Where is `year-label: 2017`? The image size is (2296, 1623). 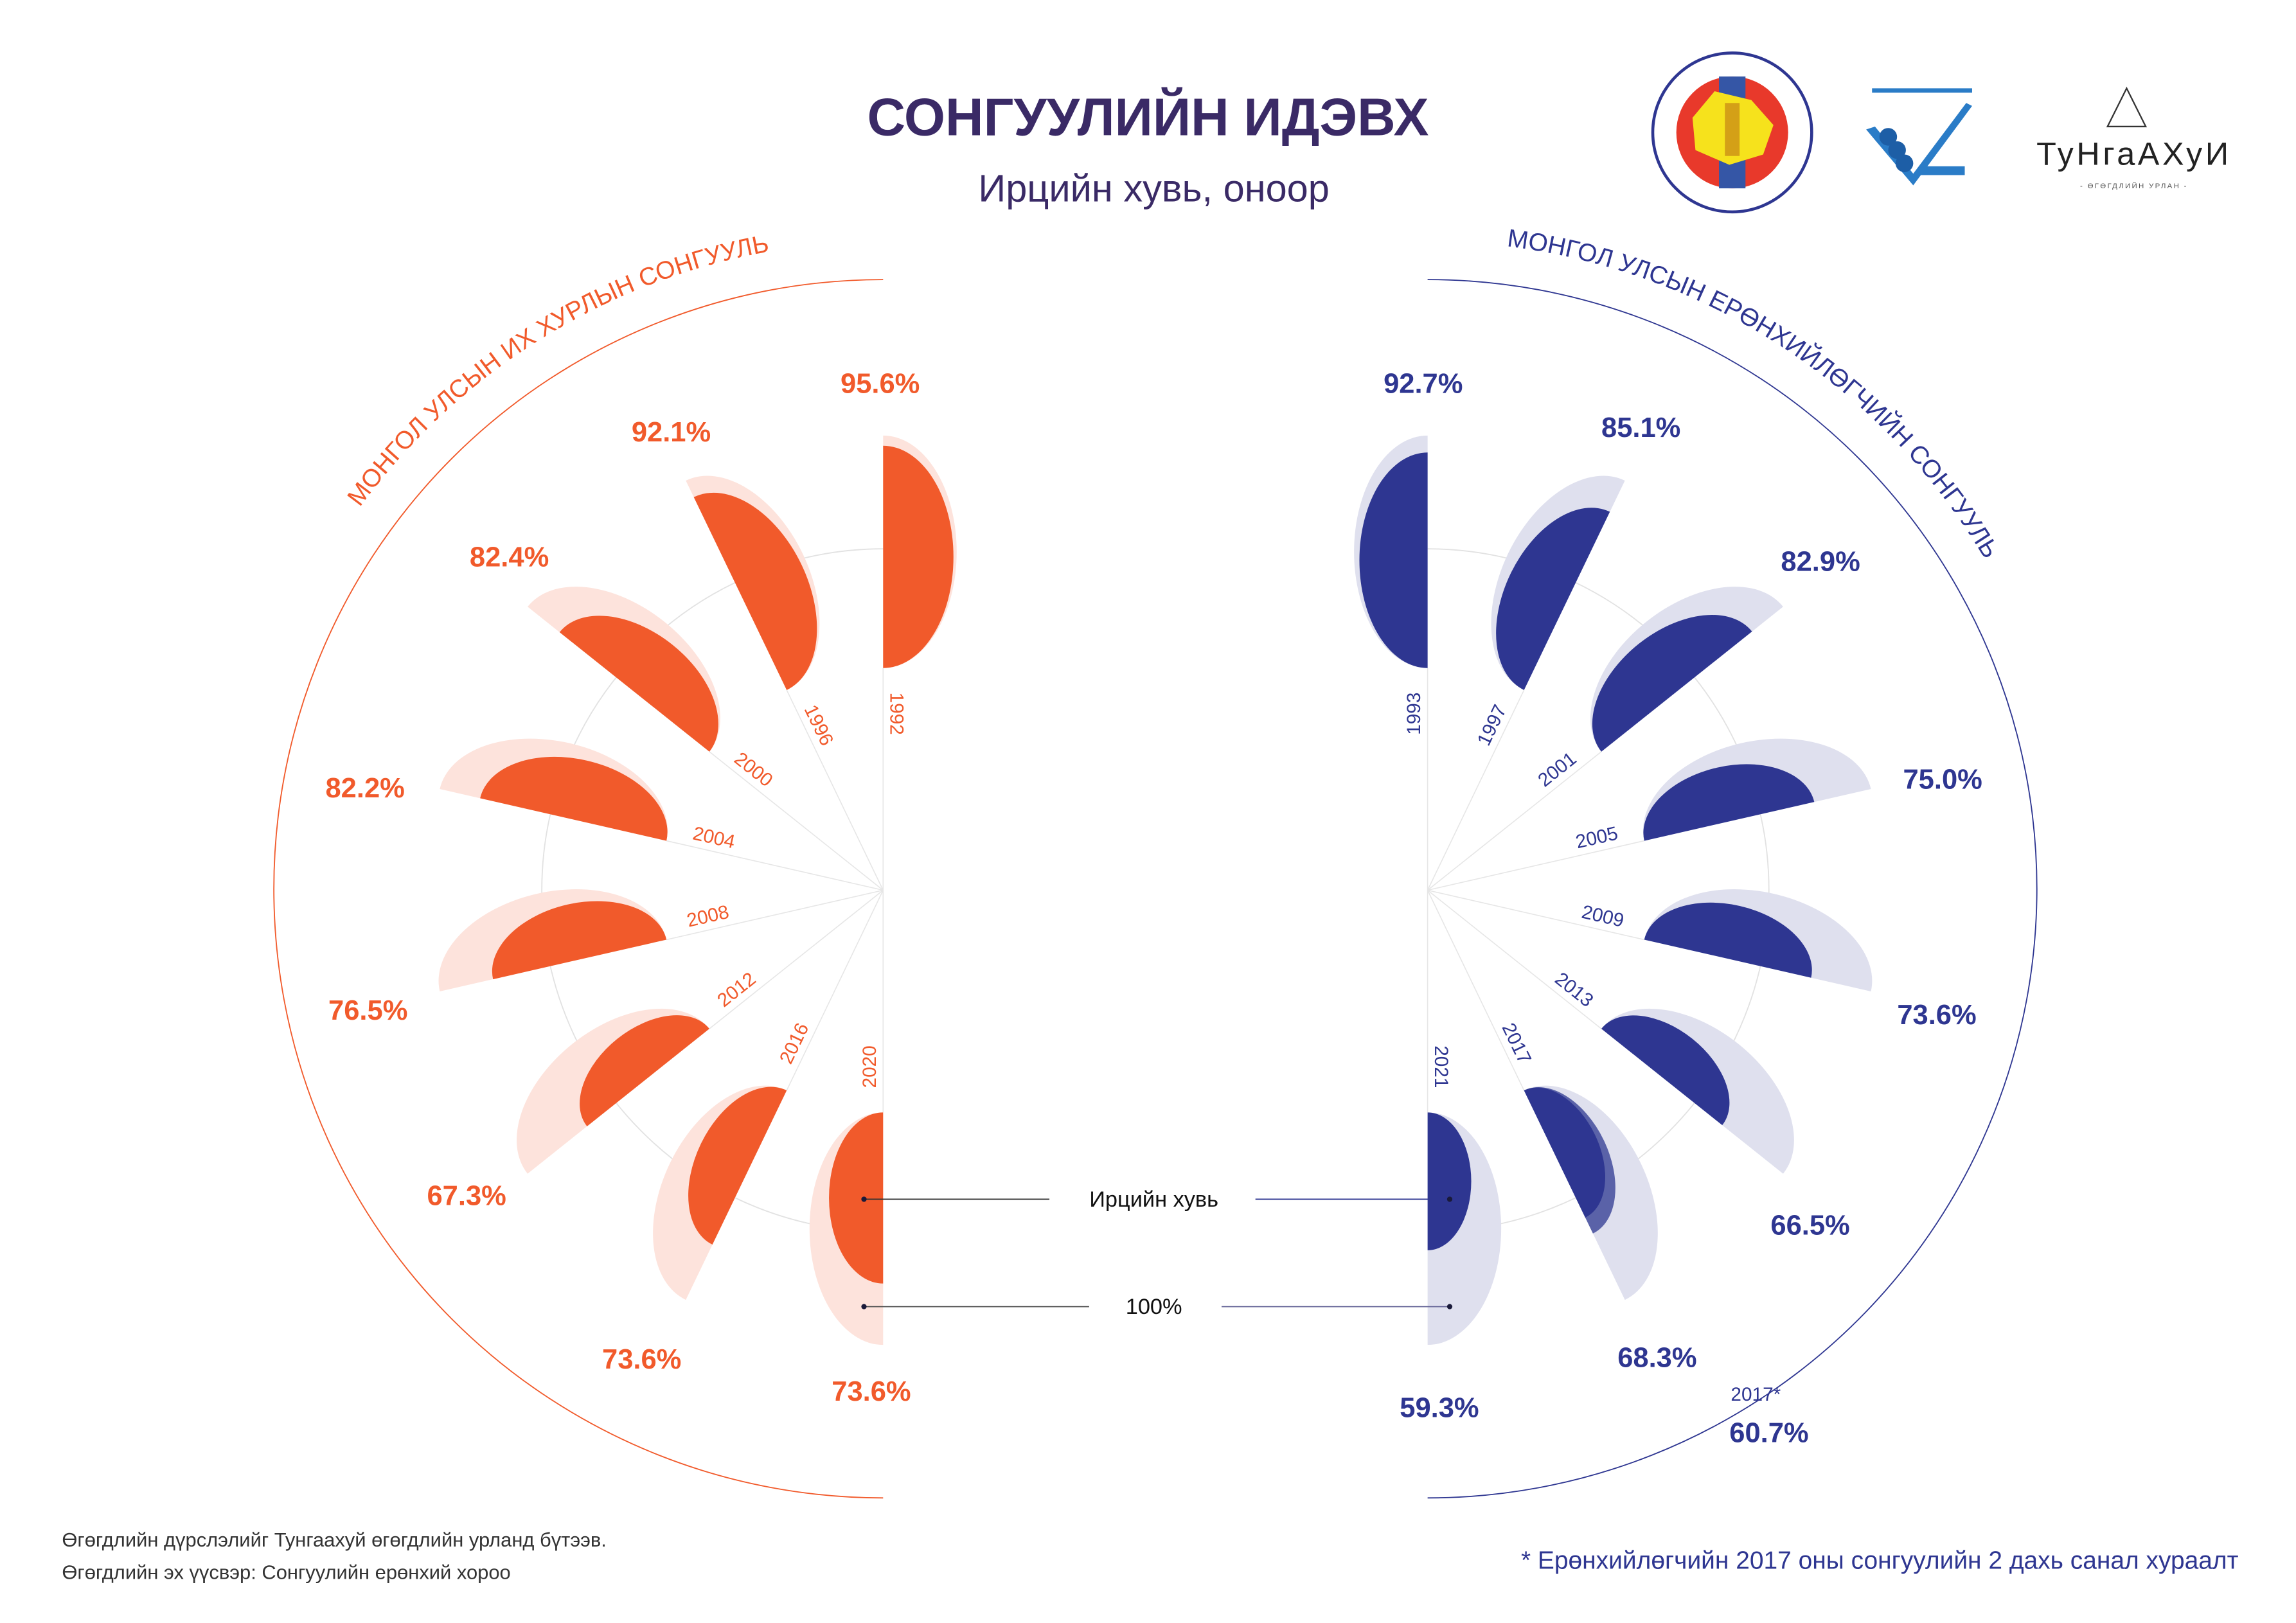
year-label: 2017 is located at coordinates (1517, 1043).